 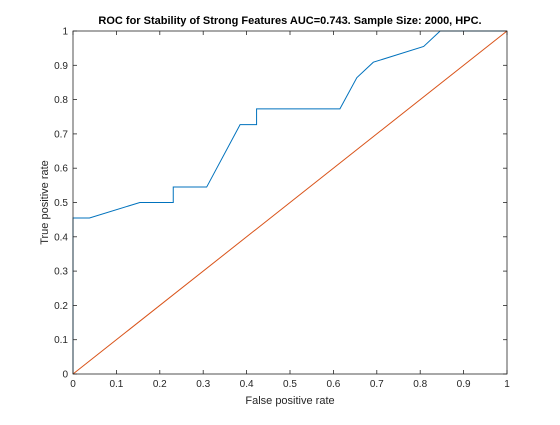 I want to click on x-tick-label: 0.6, so click(x=333, y=384).